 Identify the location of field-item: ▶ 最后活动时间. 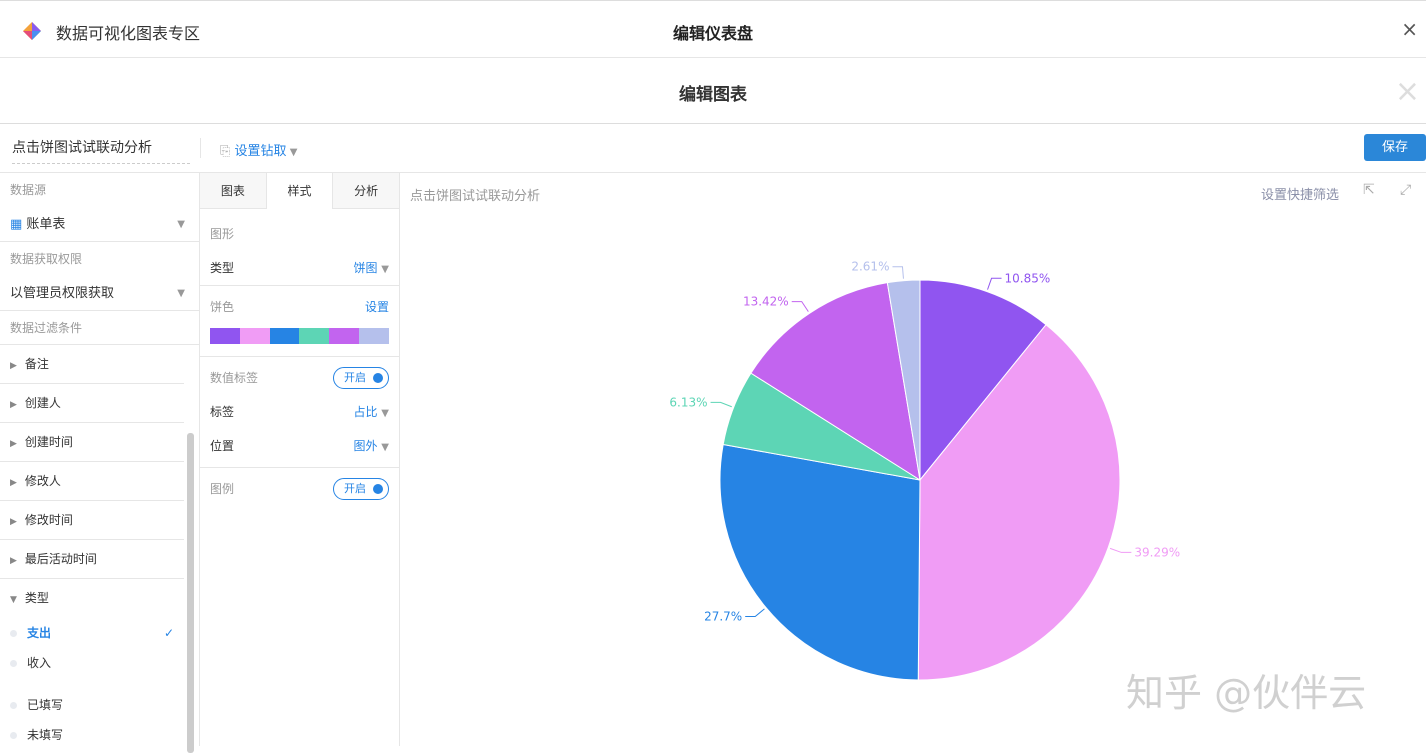
(92, 559).